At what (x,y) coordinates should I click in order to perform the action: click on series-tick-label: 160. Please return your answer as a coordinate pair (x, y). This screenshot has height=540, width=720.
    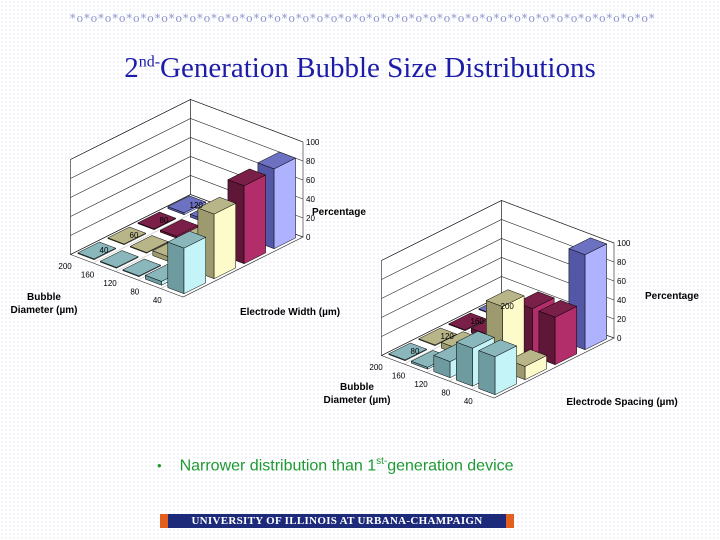
    Looking at the image, I should click on (478, 321).